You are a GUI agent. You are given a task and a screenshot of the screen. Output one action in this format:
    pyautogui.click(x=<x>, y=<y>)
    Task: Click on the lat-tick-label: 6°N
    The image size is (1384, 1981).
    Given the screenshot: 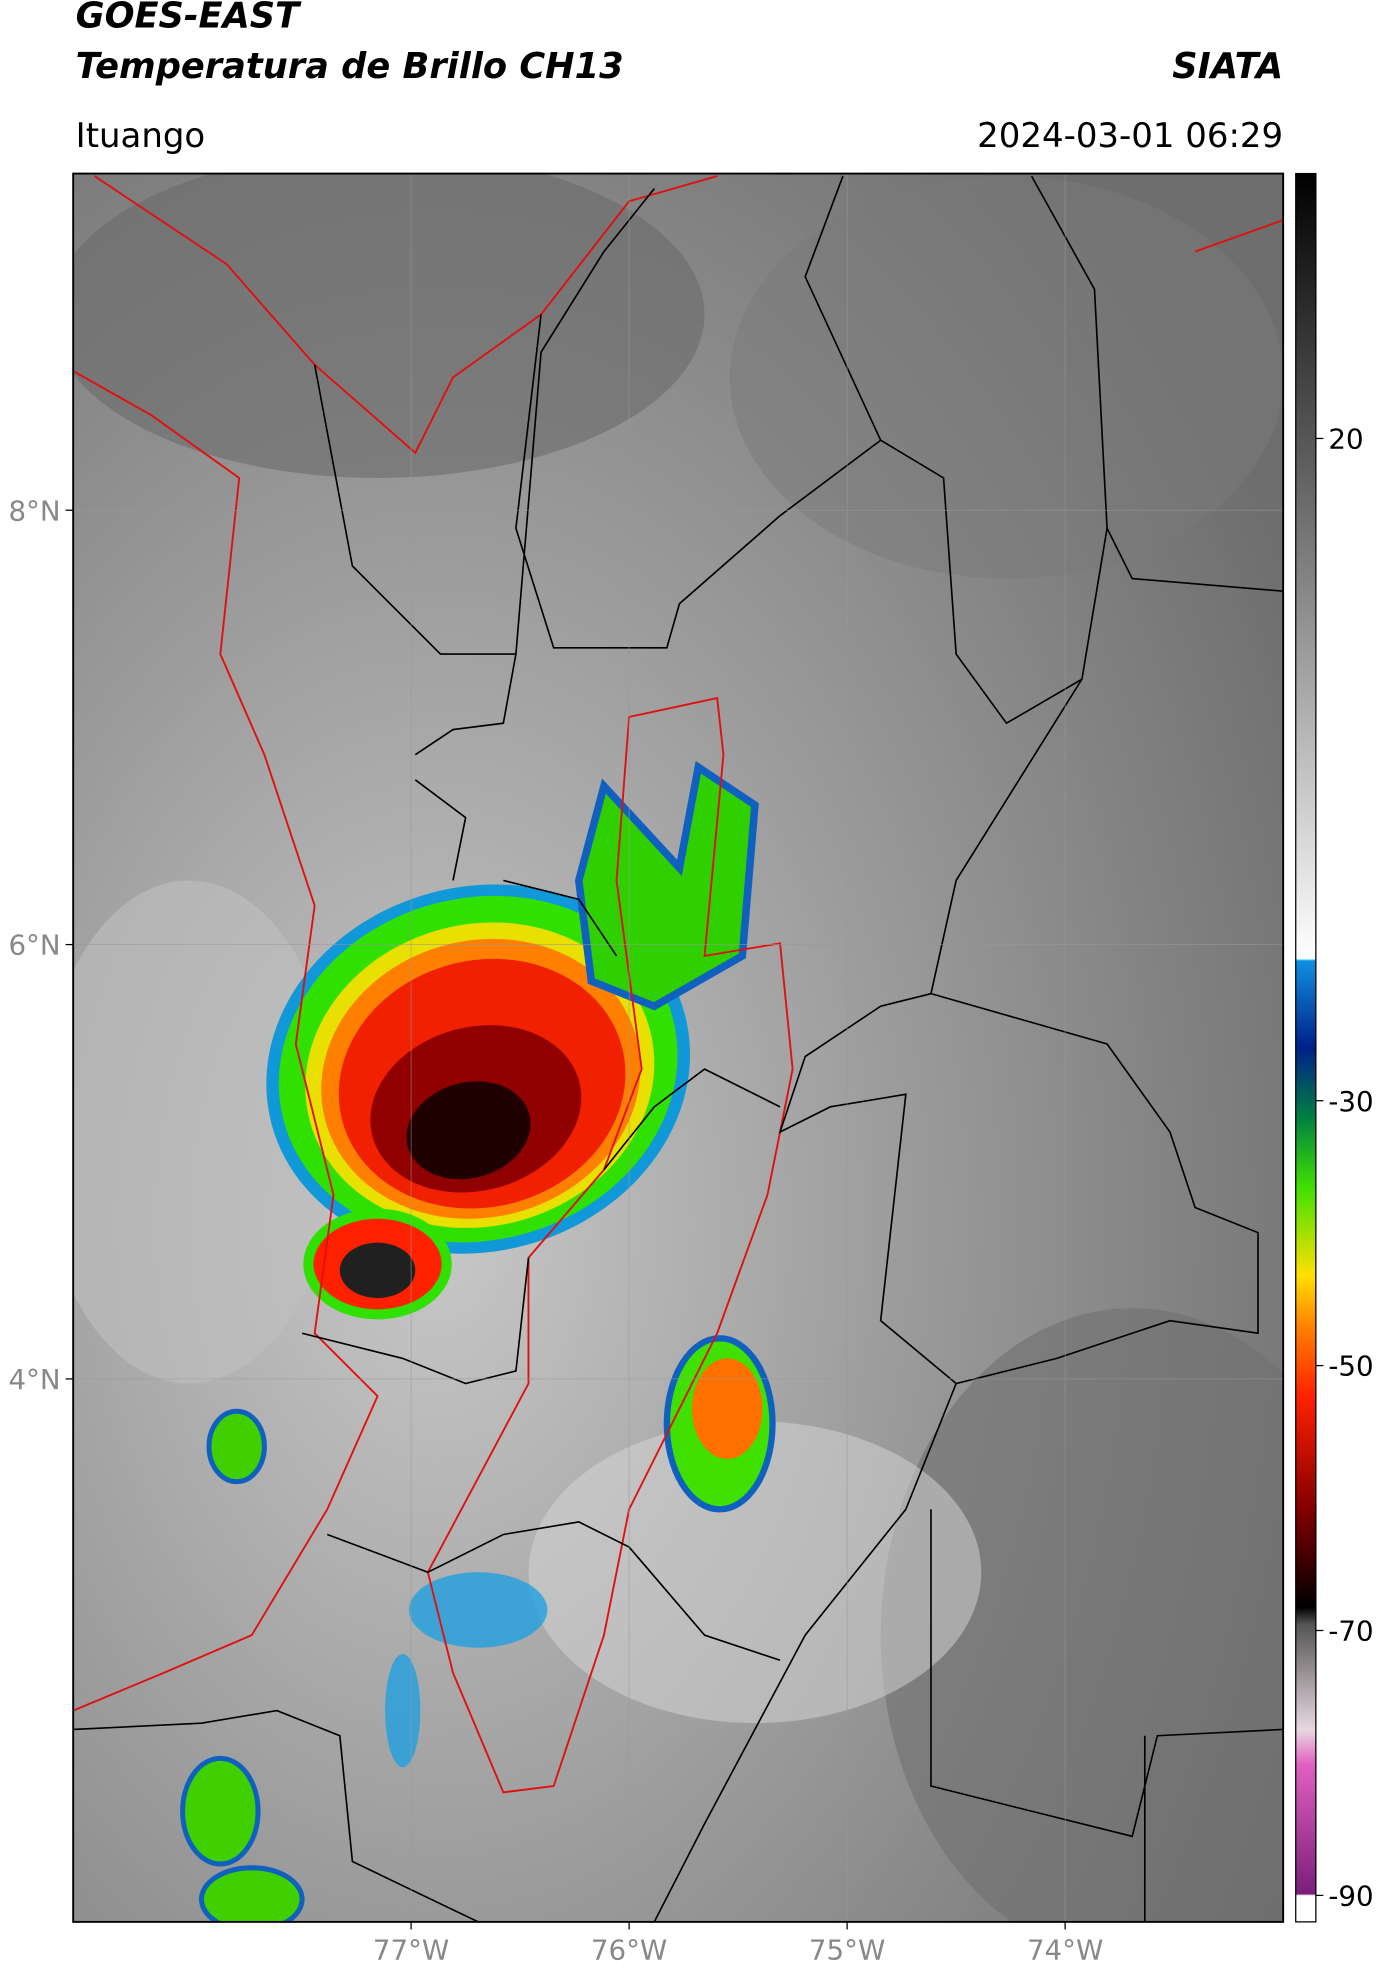 What is the action you would take?
    pyautogui.click(x=34, y=945)
    